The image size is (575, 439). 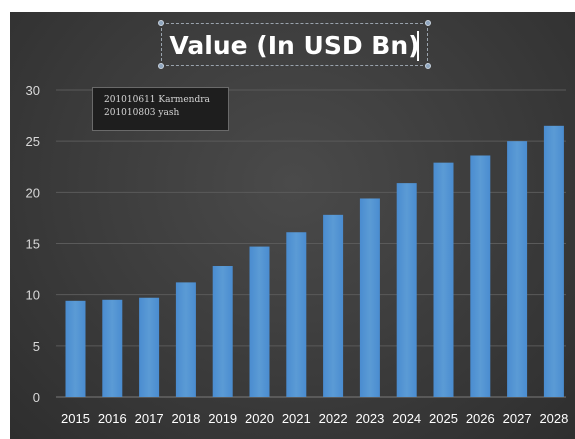 I want to click on chart-title: Value (In USD Bn), so click(x=294, y=45).